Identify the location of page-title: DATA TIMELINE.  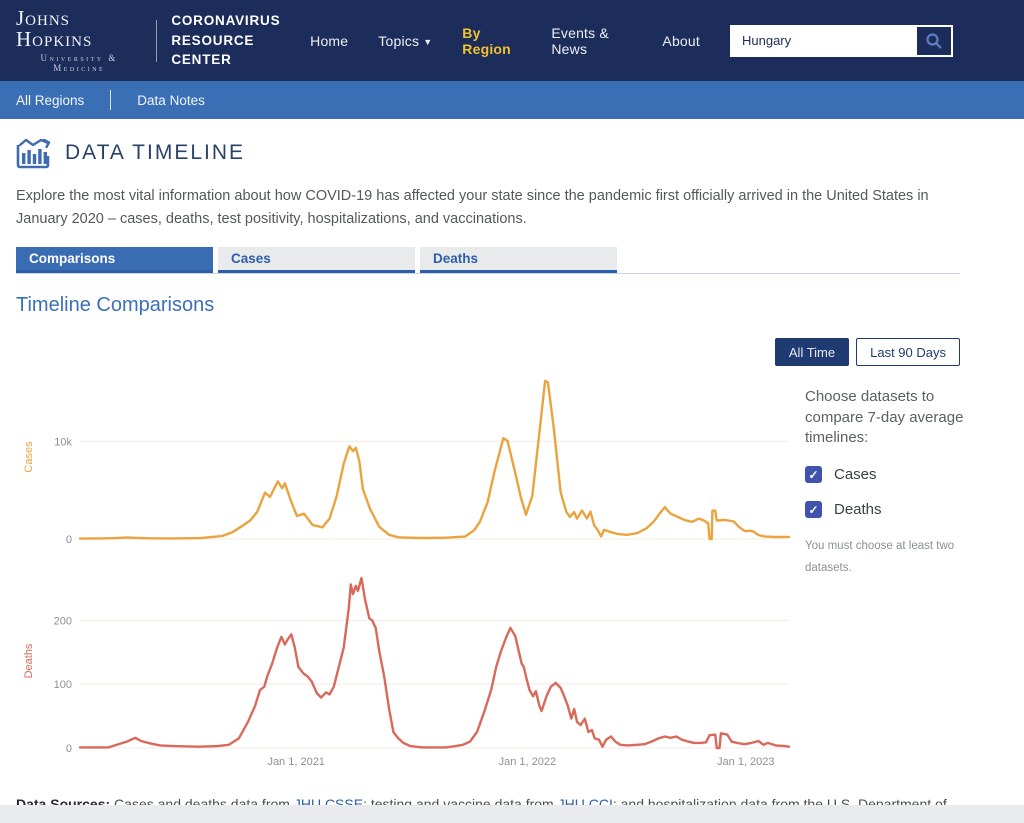
(155, 152).